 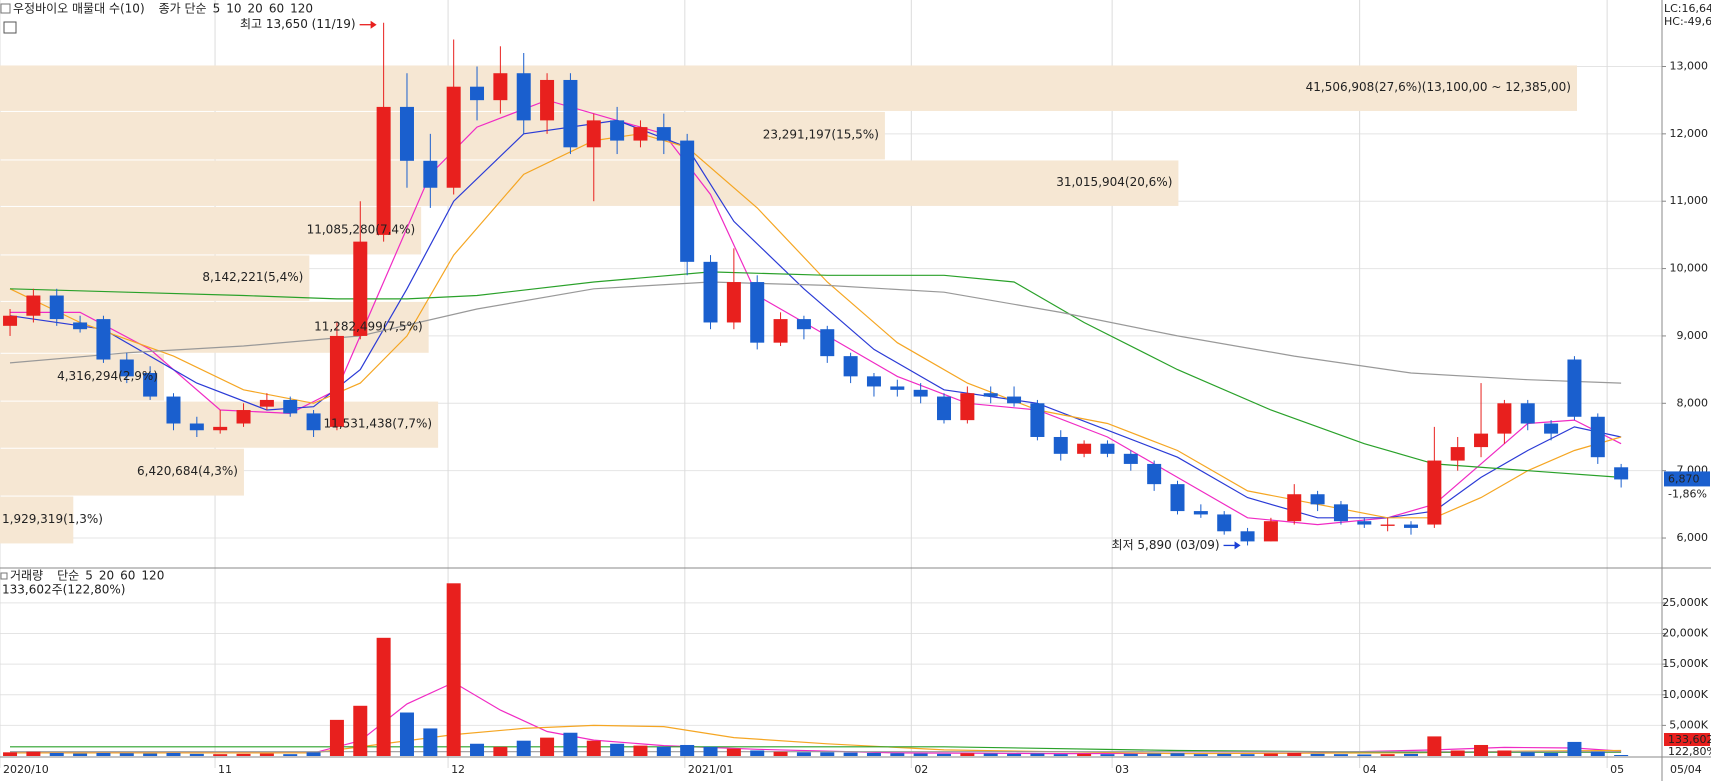 What do you see at coordinates (1689, 65) in the screenshot?
I see `y-tick-label: 13,000` at bounding box center [1689, 65].